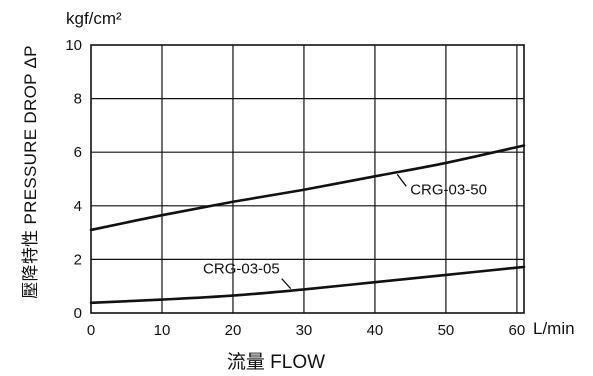 The width and height of the screenshot is (593, 376). I want to click on y-tick-label: 10, so click(73, 45).